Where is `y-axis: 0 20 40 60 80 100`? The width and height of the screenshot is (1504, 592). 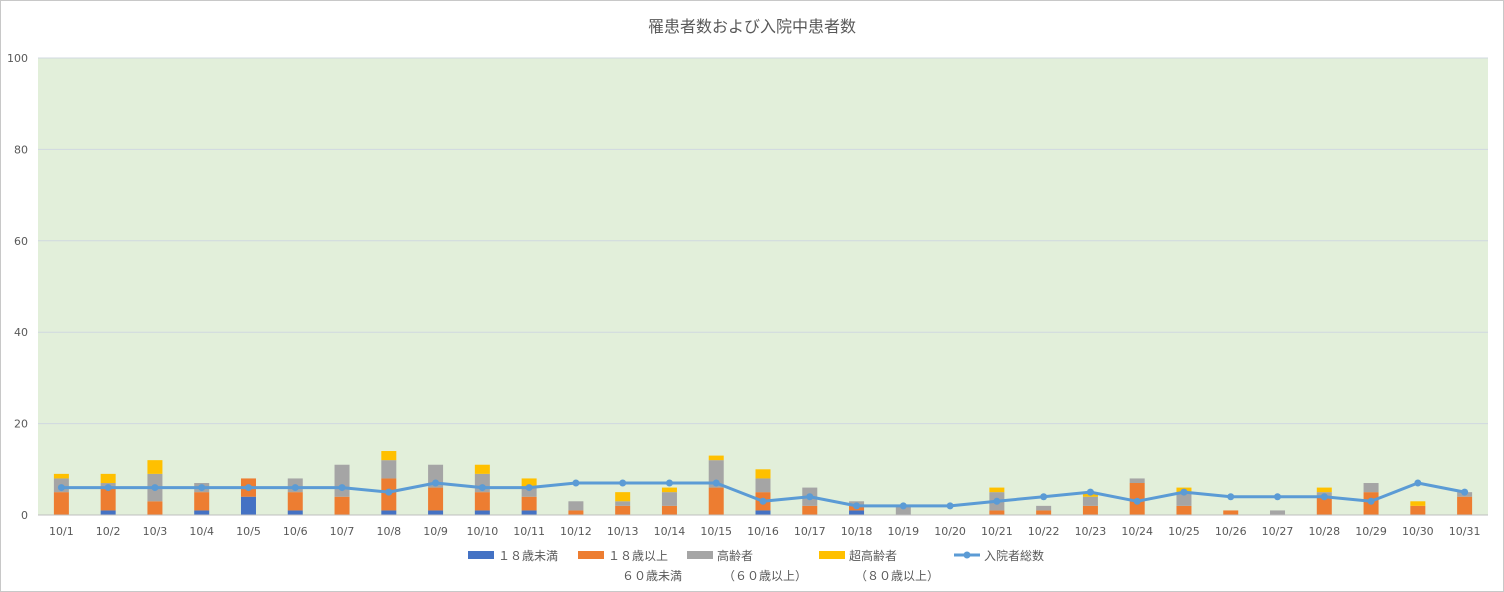
y-axis: 0 20 40 60 80 100 is located at coordinates (17, 287).